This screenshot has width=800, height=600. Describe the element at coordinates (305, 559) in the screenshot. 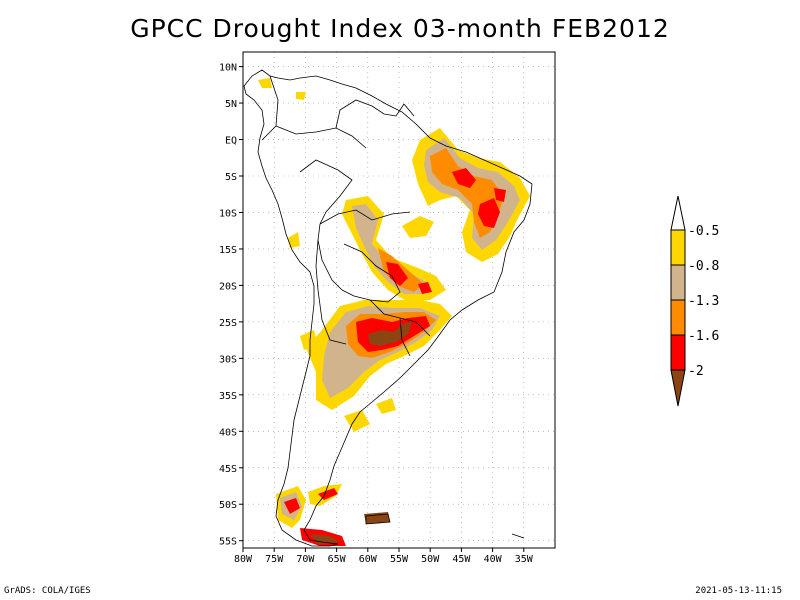

I see `lon-label: 70W` at that location.